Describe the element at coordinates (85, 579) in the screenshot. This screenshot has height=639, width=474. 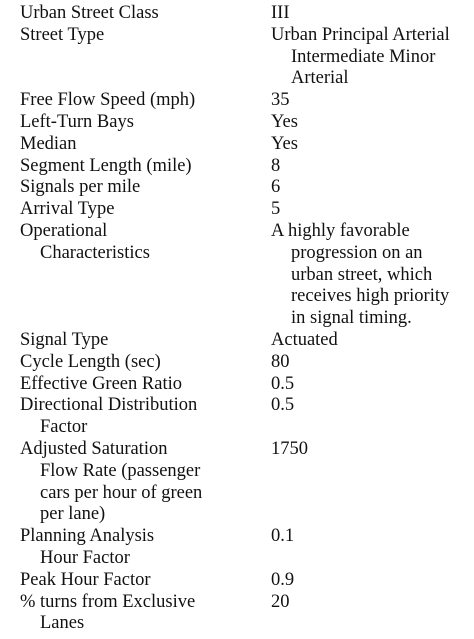
I see `label-line: Peak Hour Factor` at that location.